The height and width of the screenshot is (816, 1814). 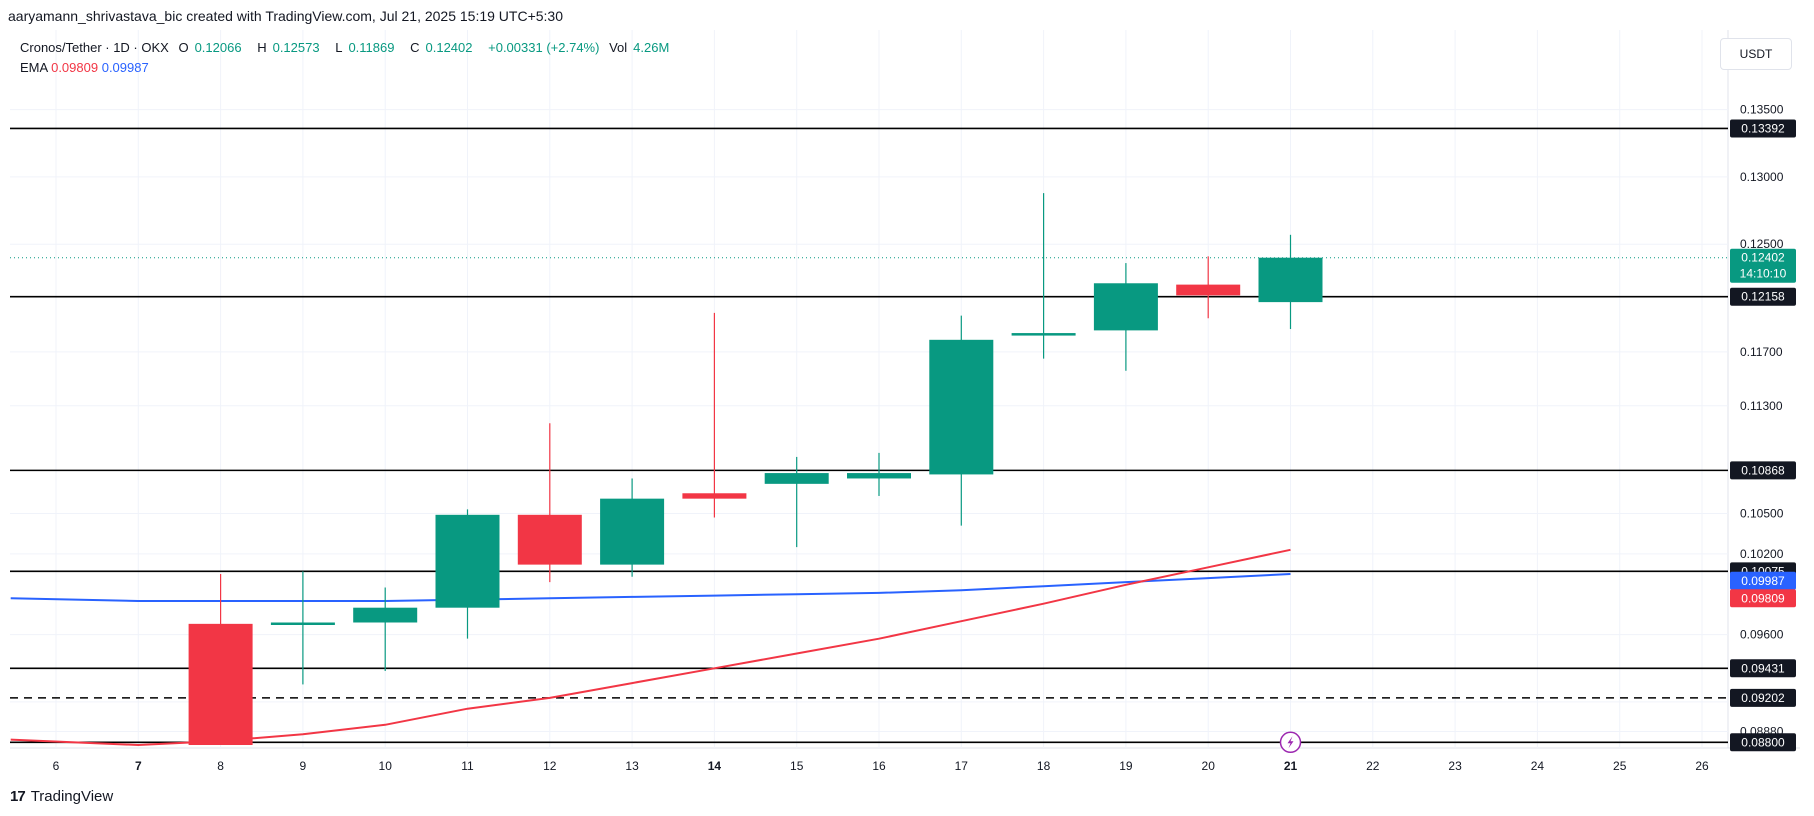 I want to click on ema-slow-line, so click(x=650, y=587).